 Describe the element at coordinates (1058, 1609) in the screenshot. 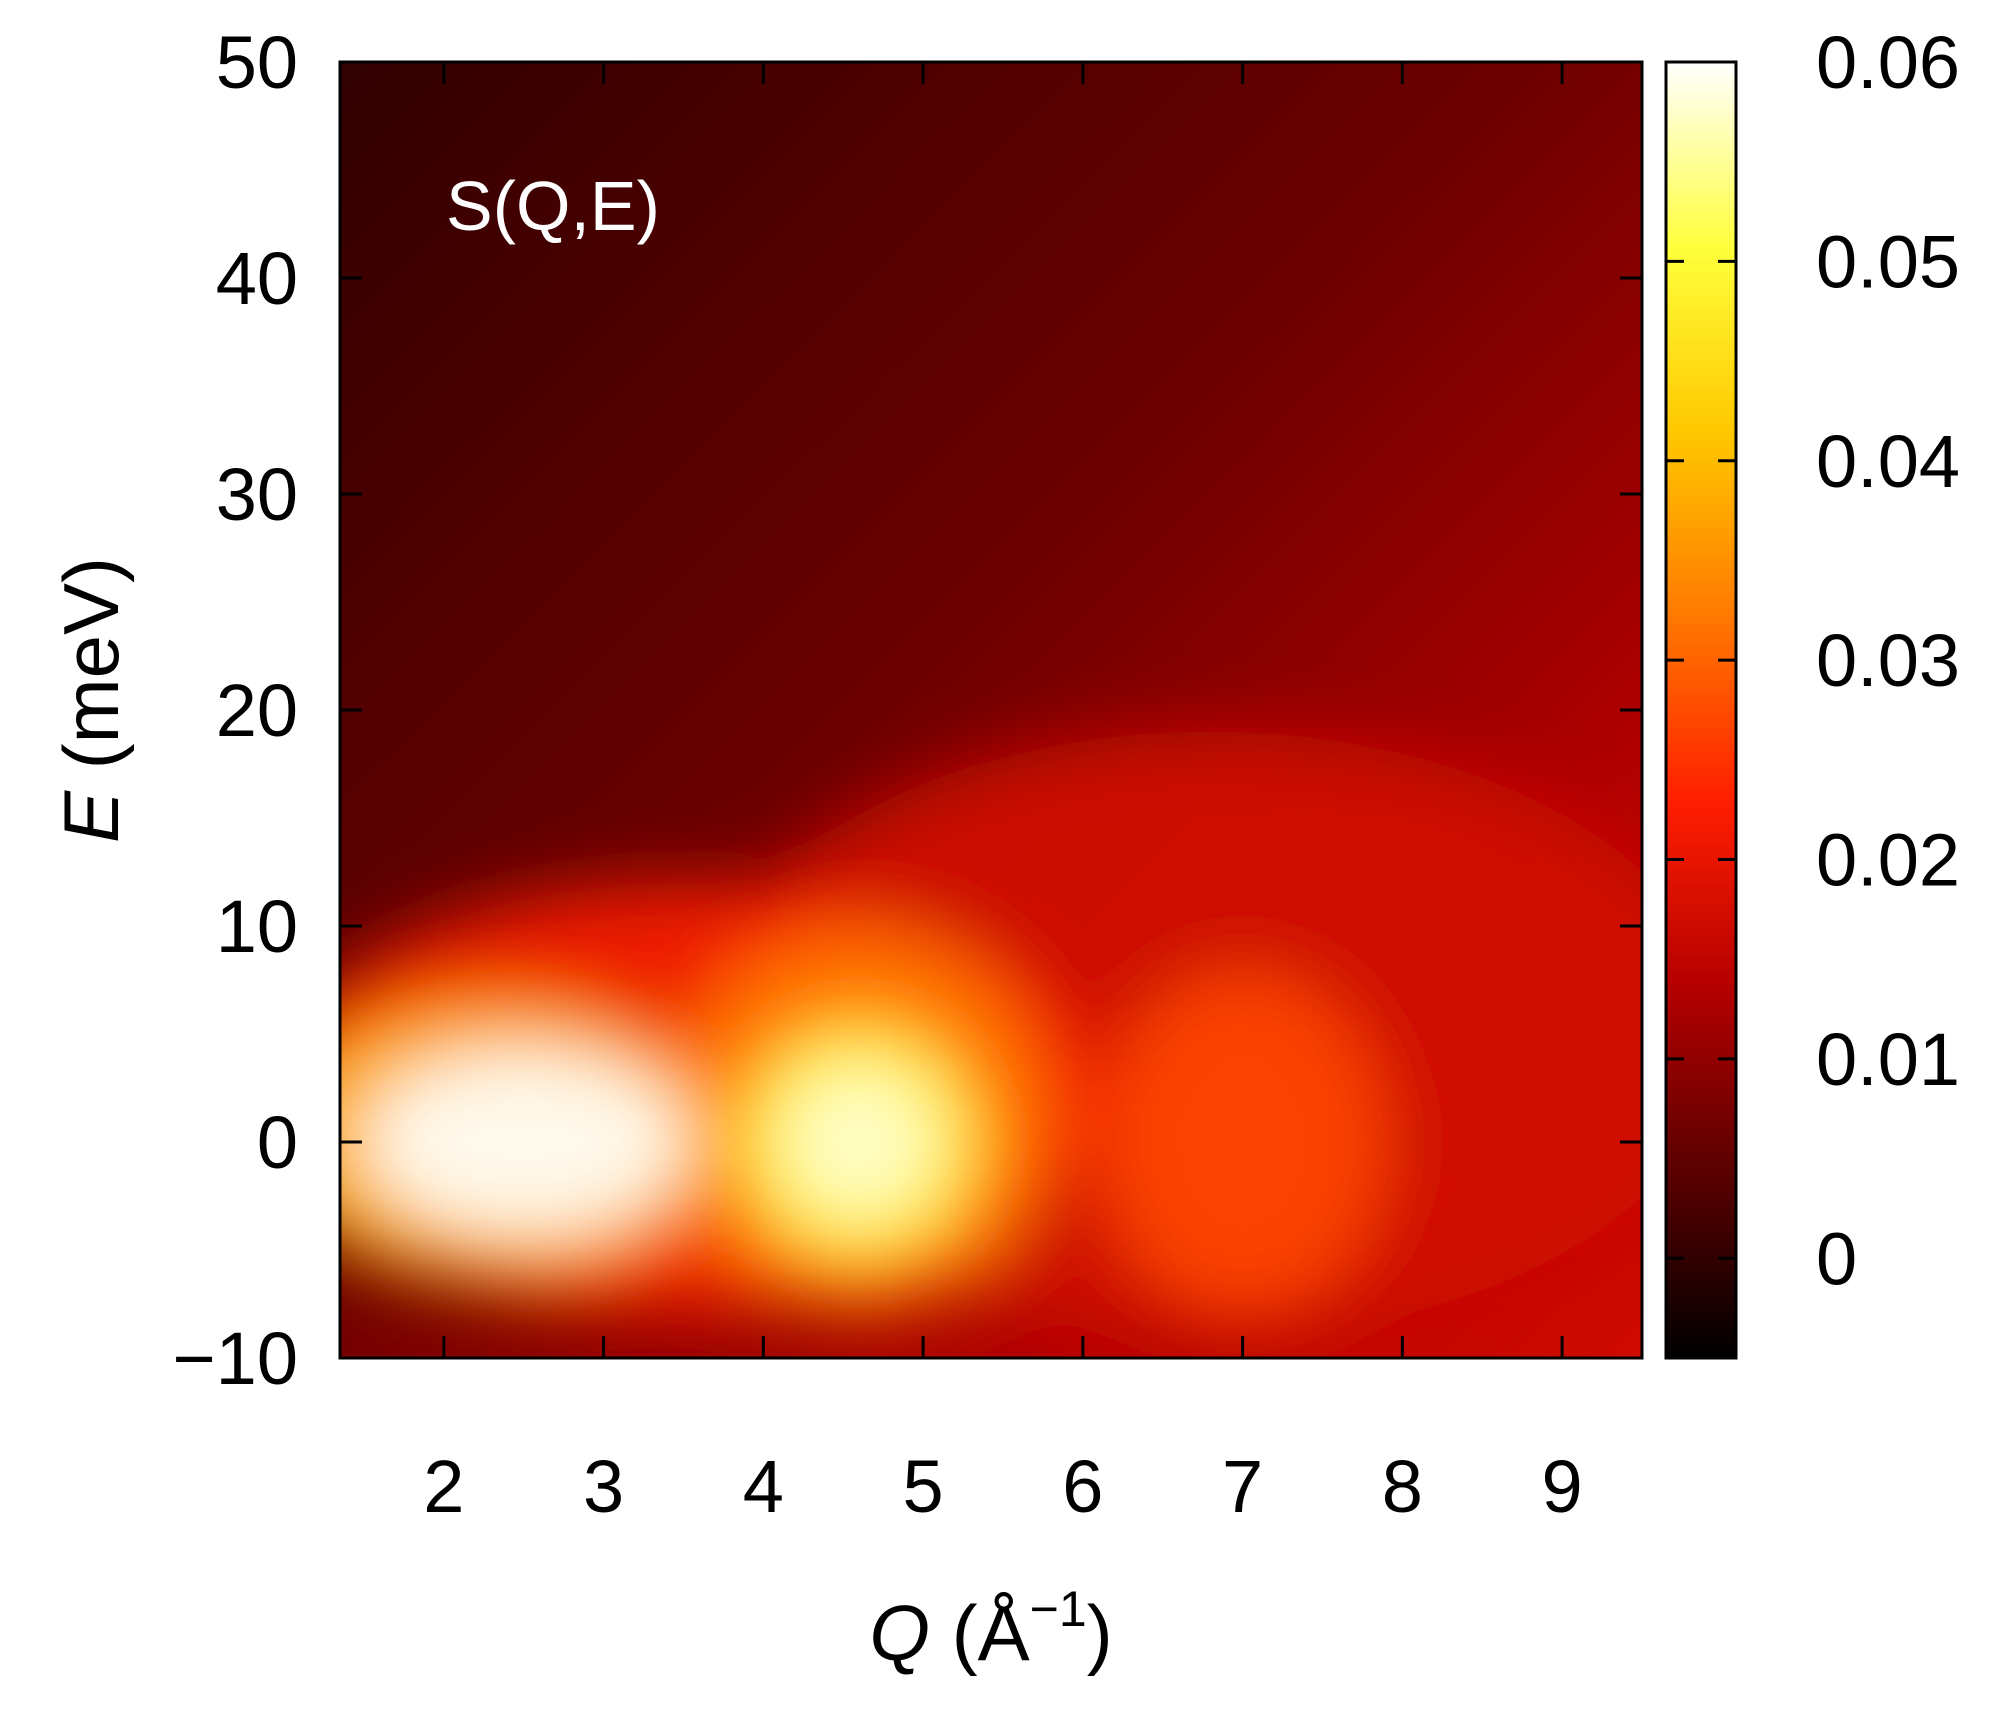

I see `x-axis-unit-exponent: −1` at that location.